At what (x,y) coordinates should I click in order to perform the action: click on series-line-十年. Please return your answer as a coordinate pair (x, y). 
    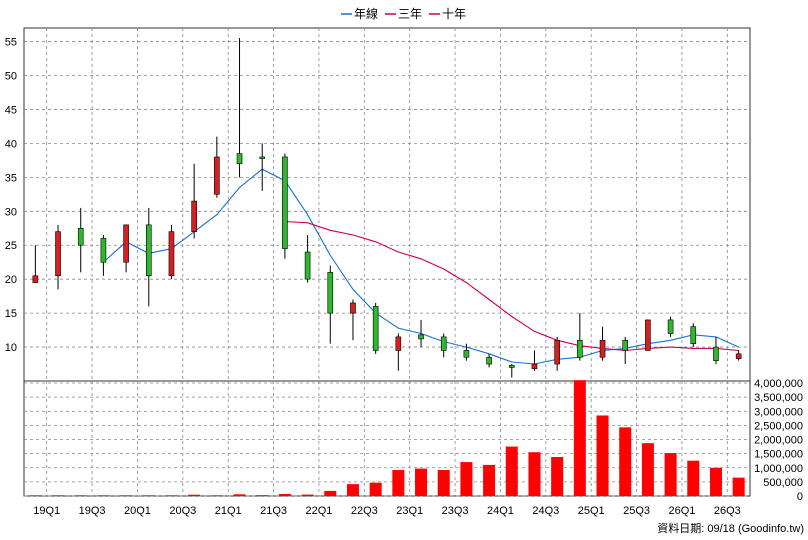
    Looking at the image, I should click on (511, 286).